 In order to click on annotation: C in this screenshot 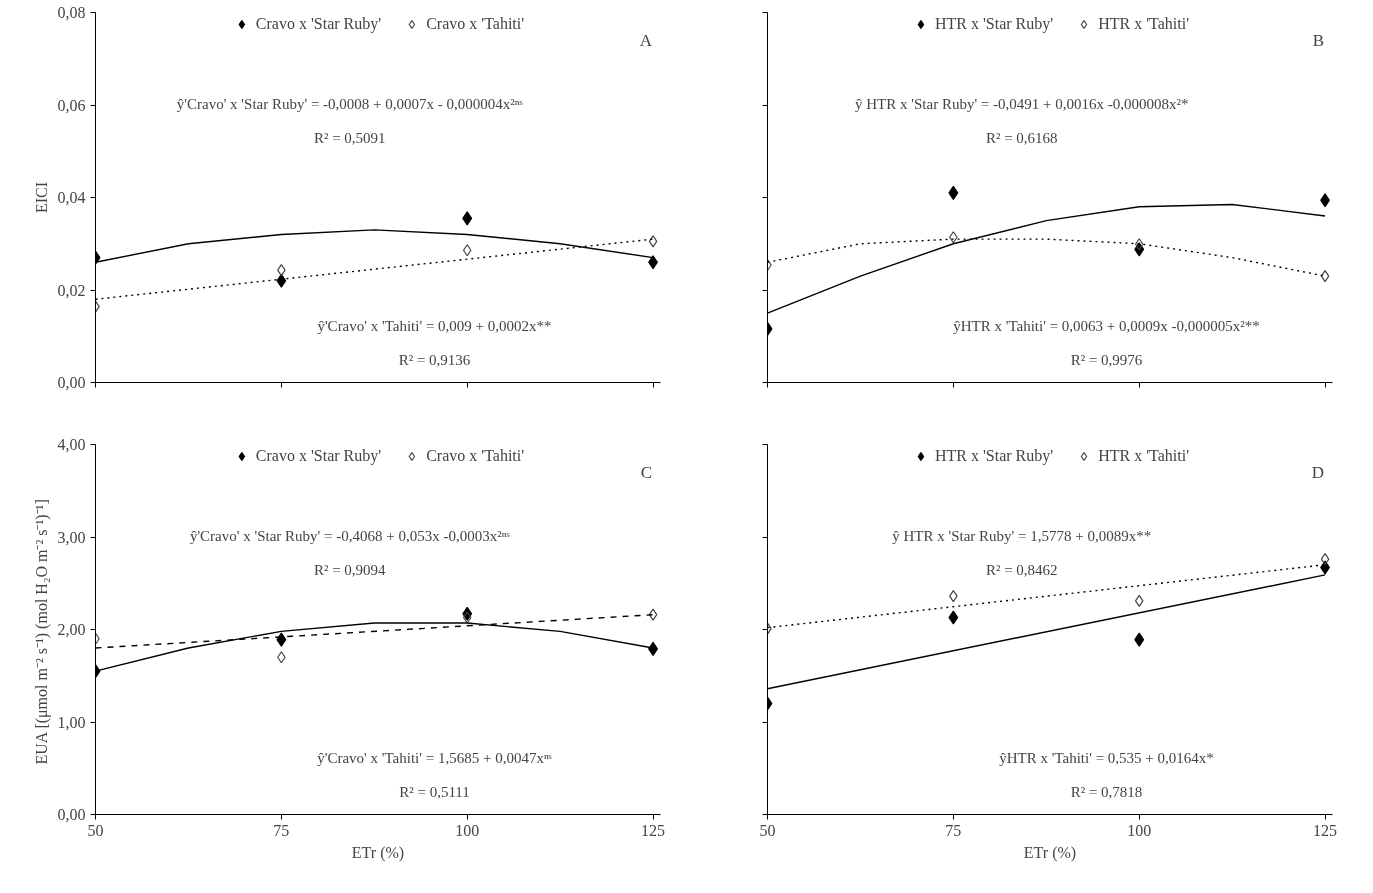, I will do `click(646, 472)`.